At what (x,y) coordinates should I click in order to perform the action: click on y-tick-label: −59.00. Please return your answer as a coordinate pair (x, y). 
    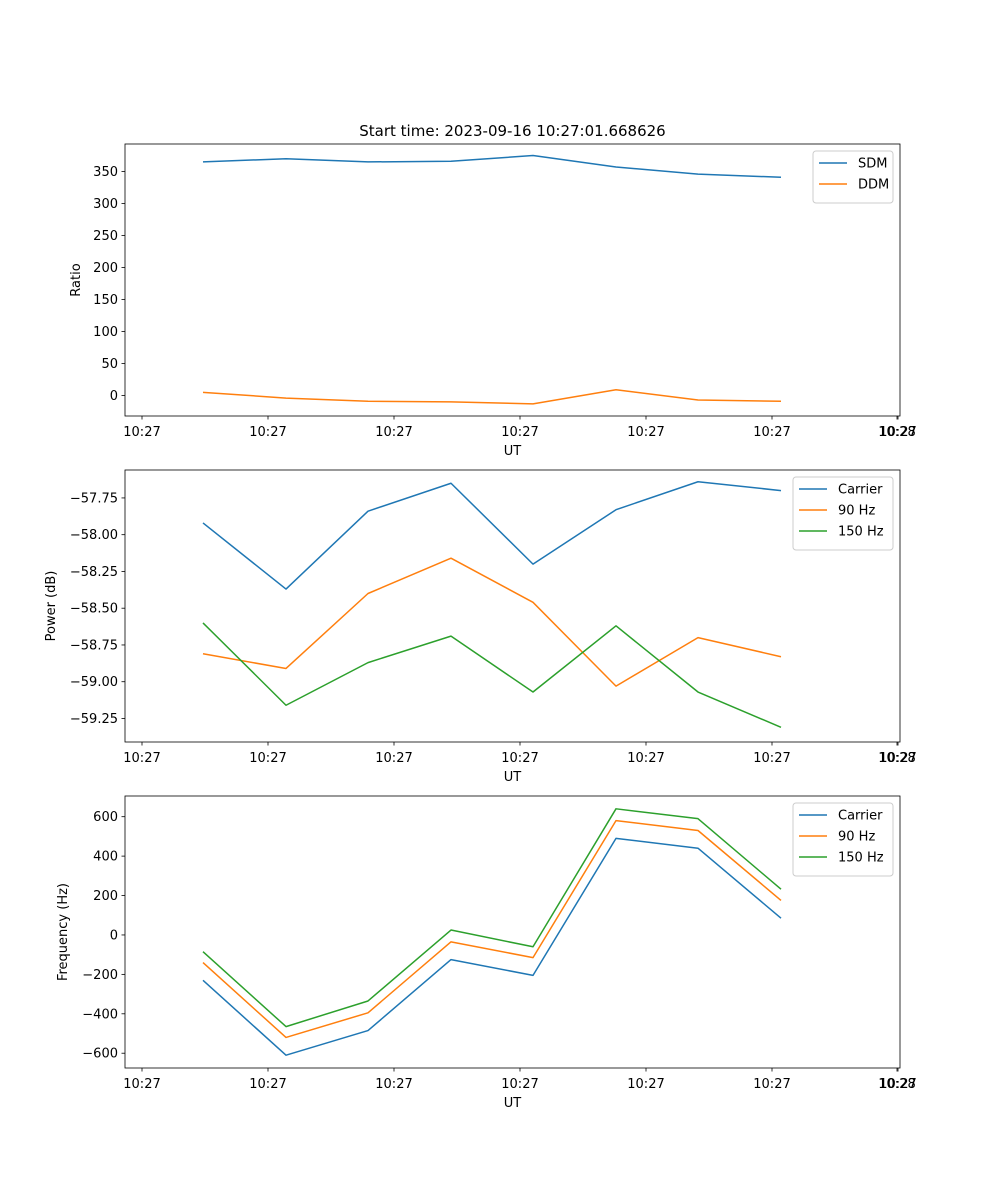
    Looking at the image, I should click on (94, 682).